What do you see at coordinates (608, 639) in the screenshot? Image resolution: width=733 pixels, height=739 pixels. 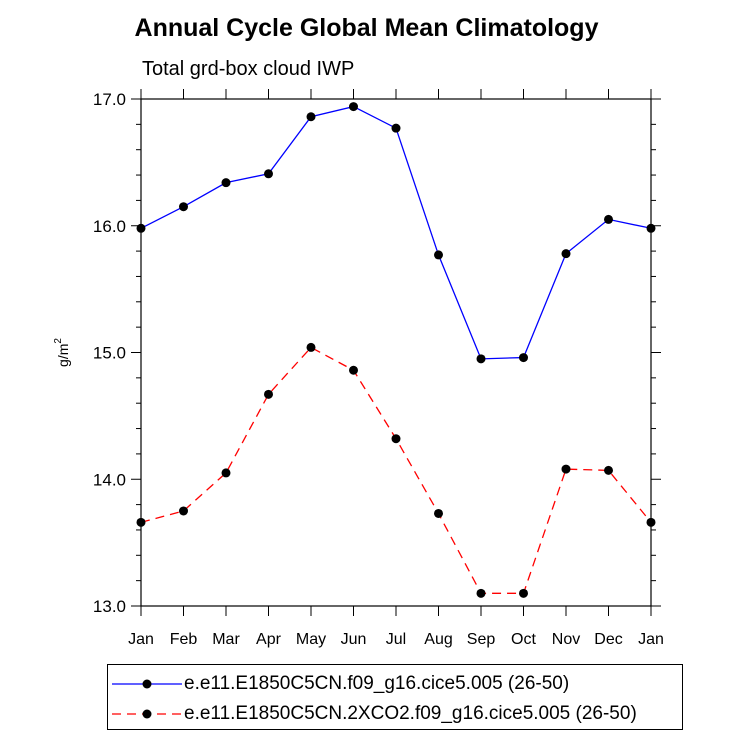 I see `x-tick-label: Dec` at bounding box center [608, 639].